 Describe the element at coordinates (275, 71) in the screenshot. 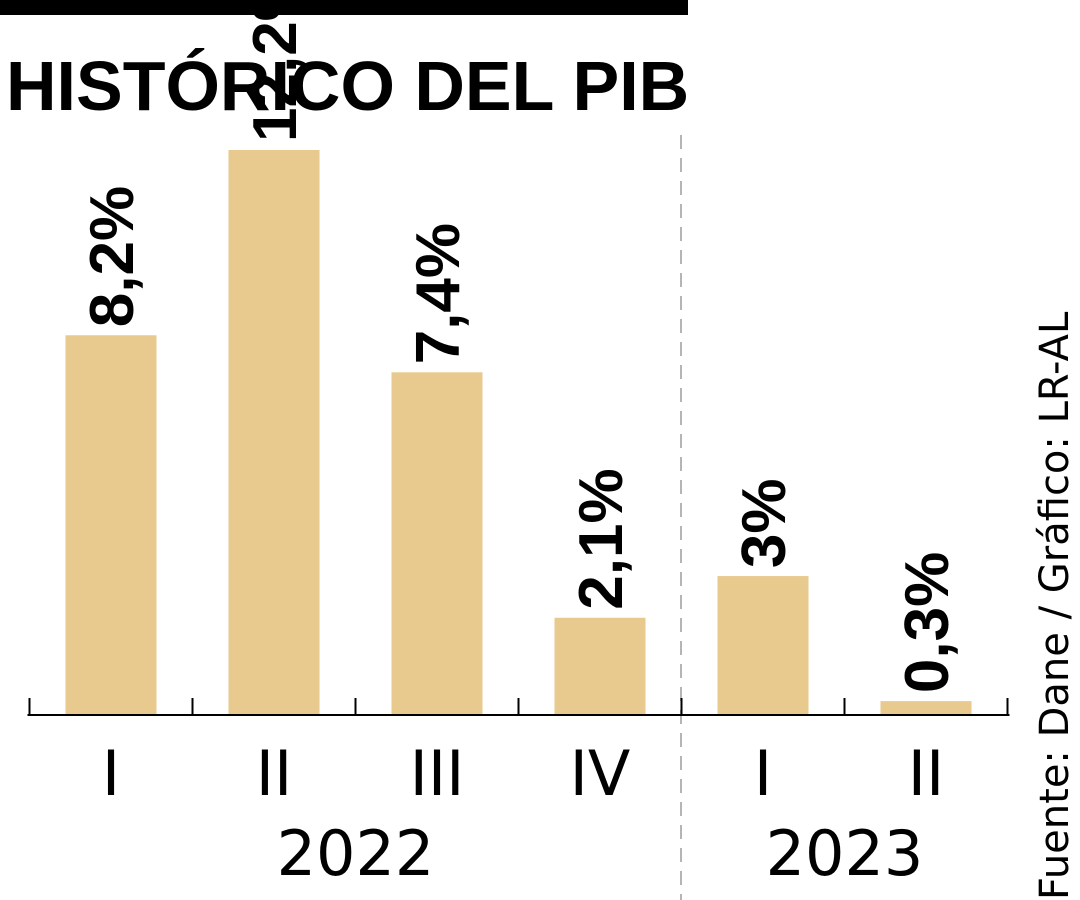

I see `value-label: 12,2%` at that location.